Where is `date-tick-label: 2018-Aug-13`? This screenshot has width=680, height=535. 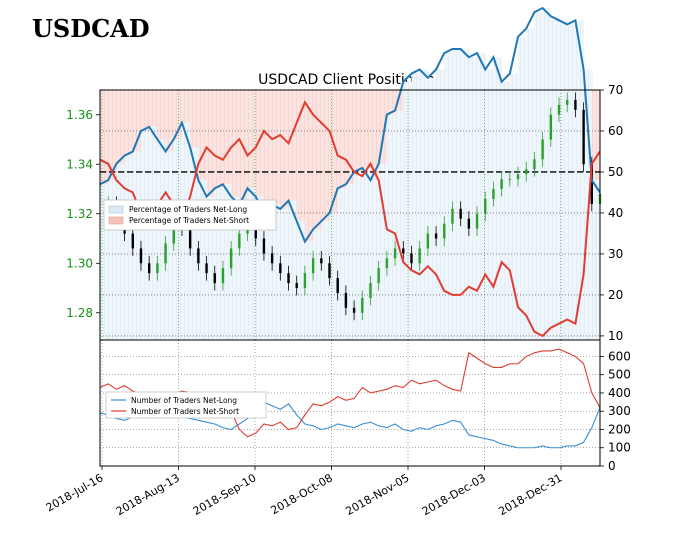 date-tick-label: 2018-Aug-13 is located at coordinates (148, 494).